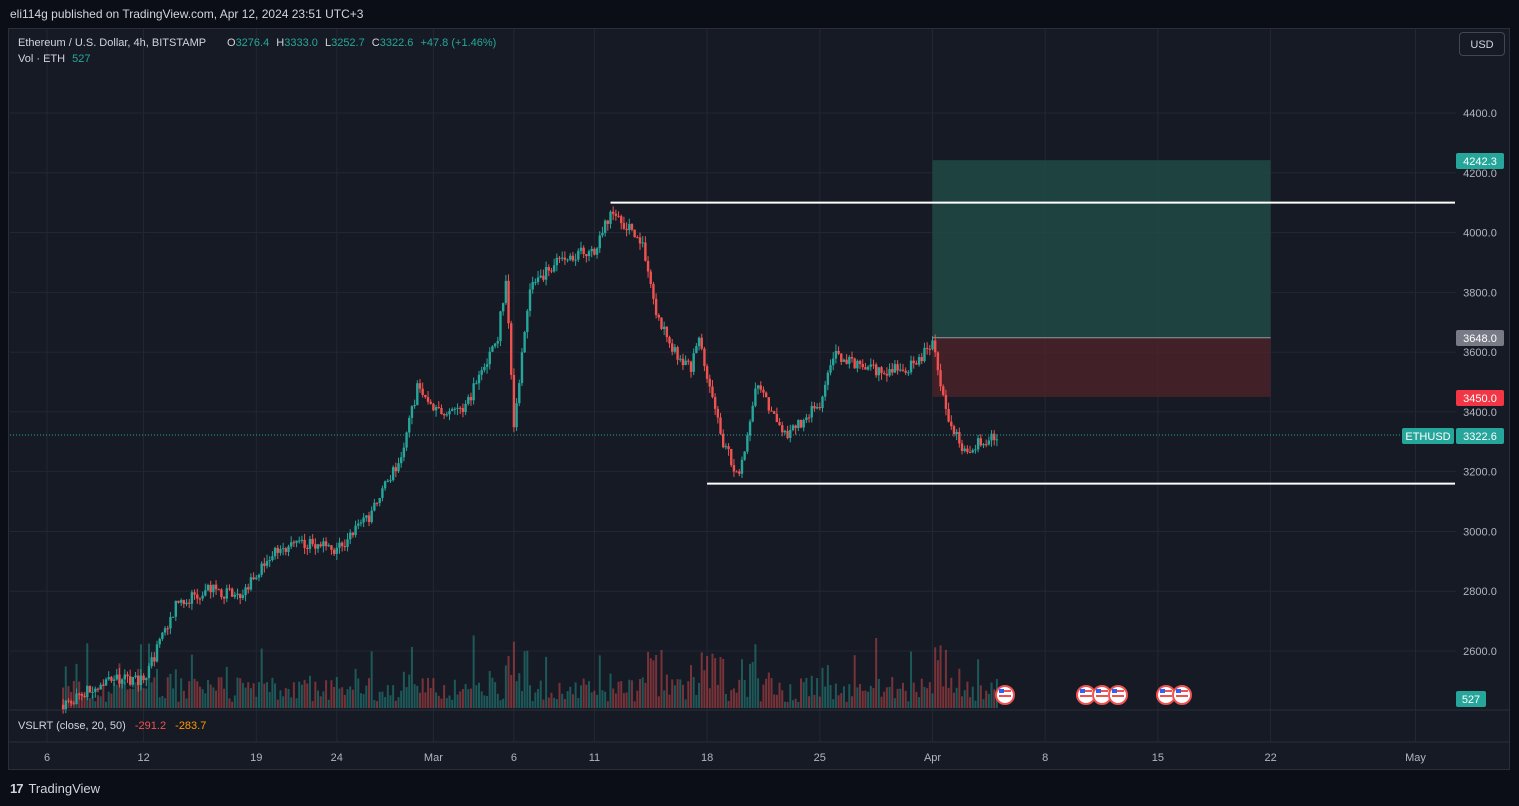 The image size is (1519, 806). I want to click on currency-button: USD, so click(1482, 44).